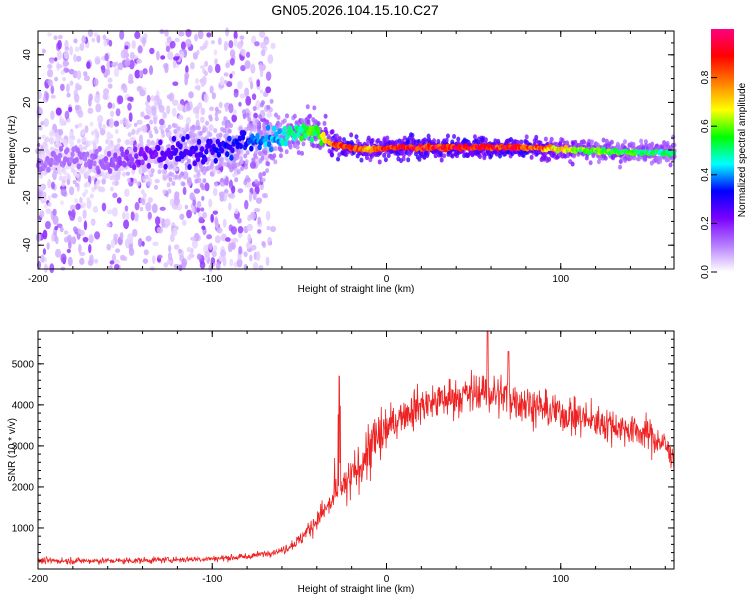 The width and height of the screenshot is (750, 600). I want to click on colorbar-tick-label: 0.2, so click(705, 223).